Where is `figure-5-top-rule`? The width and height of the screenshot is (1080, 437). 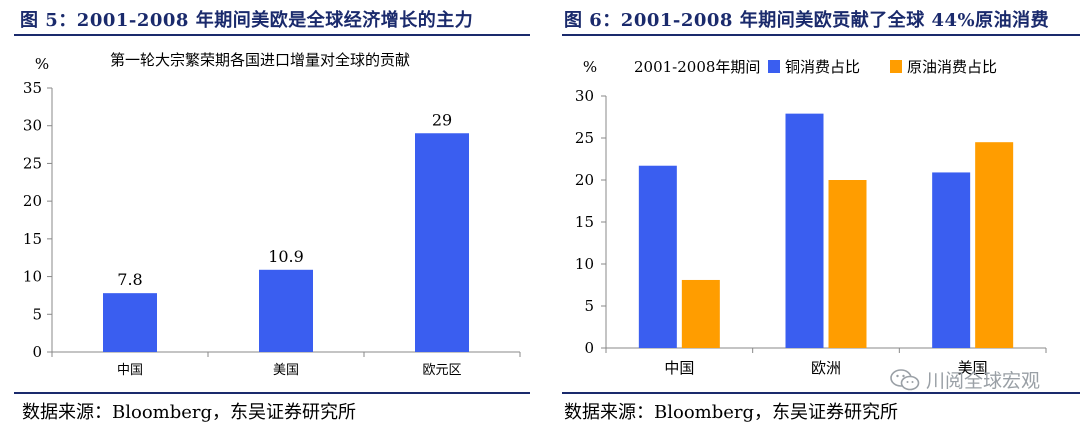
figure-5-top-rule is located at coordinates (272, 35).